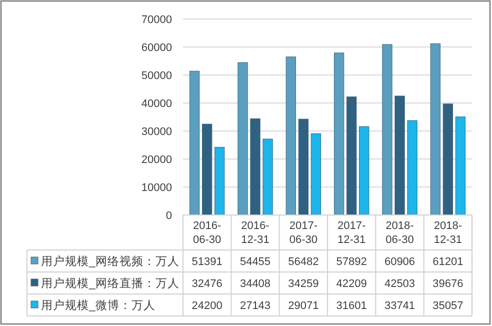  Describe the element at coordinates (156, 48) in the screenshot. I see `y-tick-label: 60000` at that location.